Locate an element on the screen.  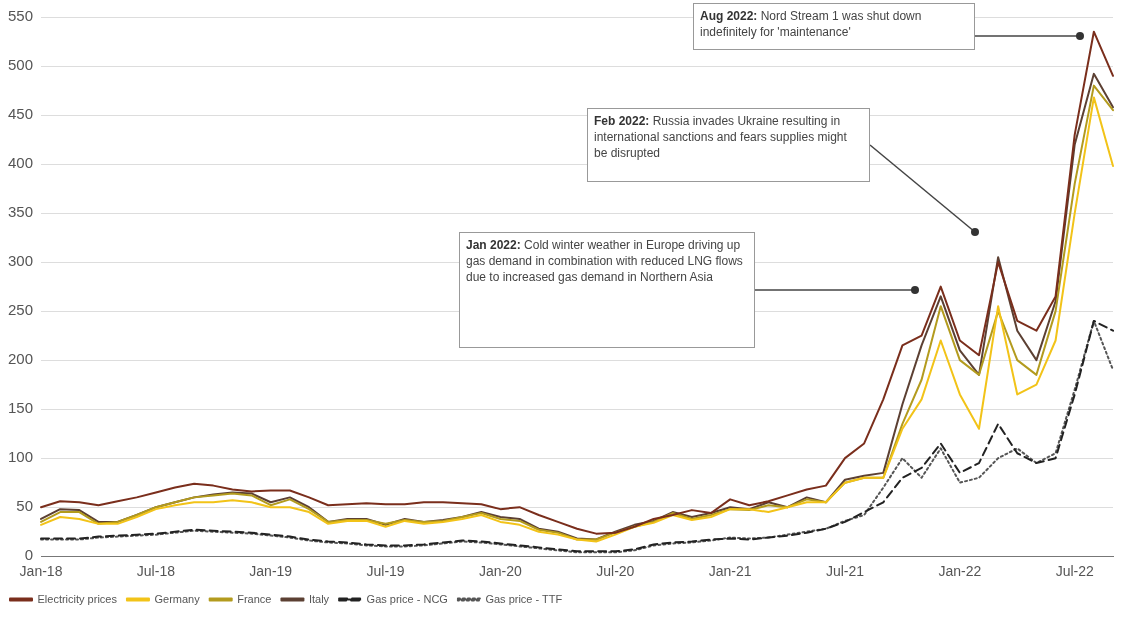
x-tick-label: Jul-19 is located at coordinates (385, 571).